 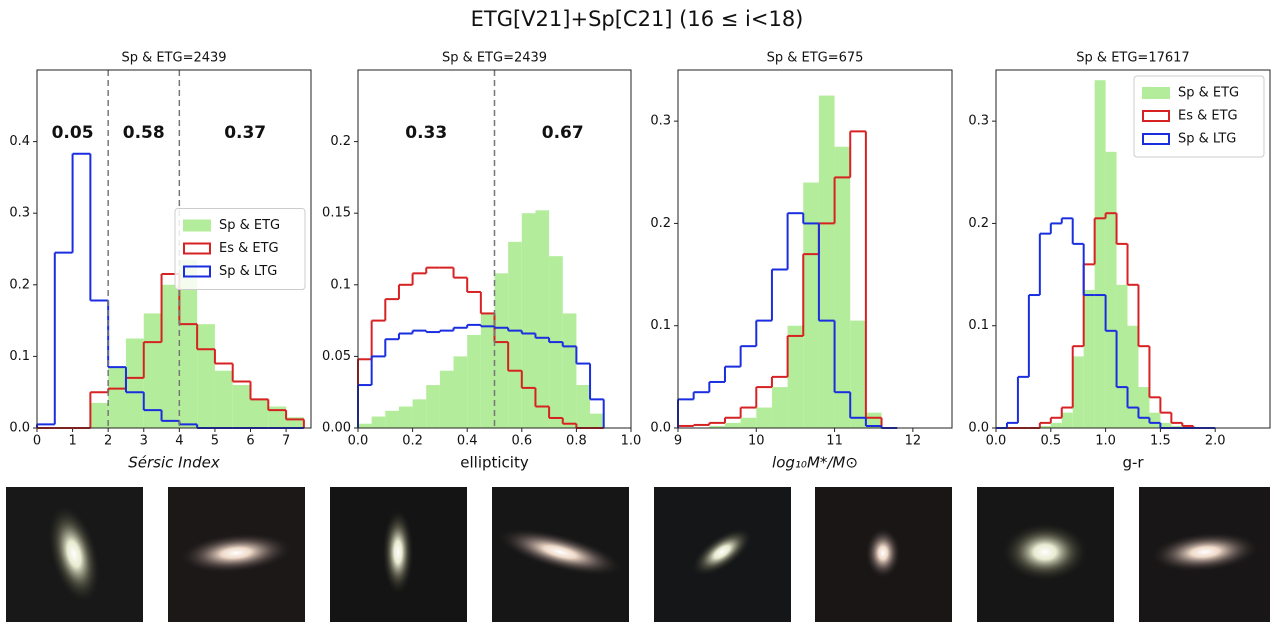 What do you see at coordinates (563, 133) in the screenshot?
I see `fraction-label: 0.67` at bounding box center [563, 133].